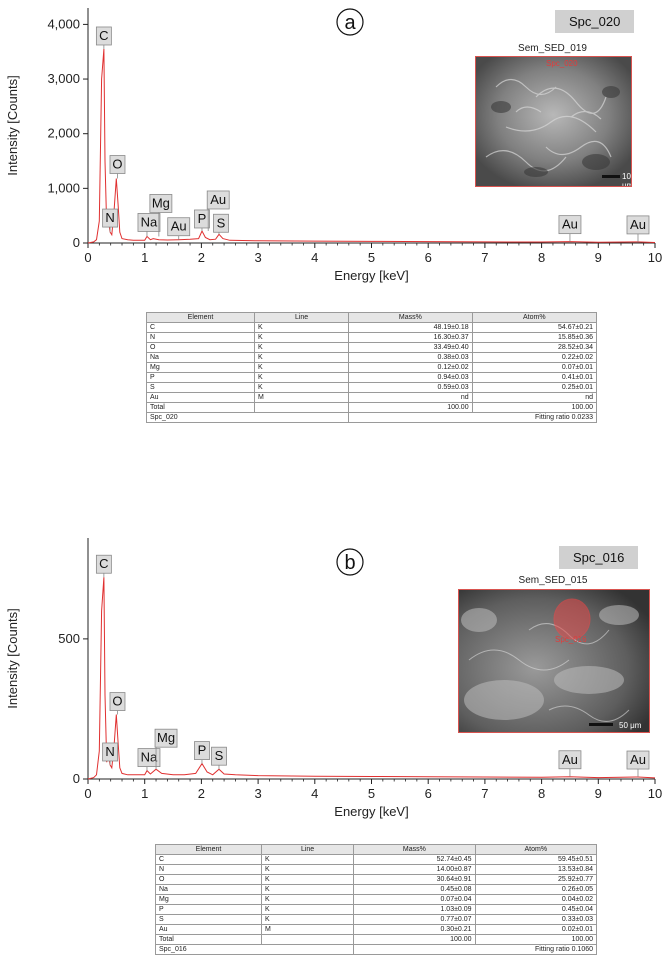 This screenshot has width=666, height=977. I want to click on cell-mass: 48.19±0.18, so click(410, 327).